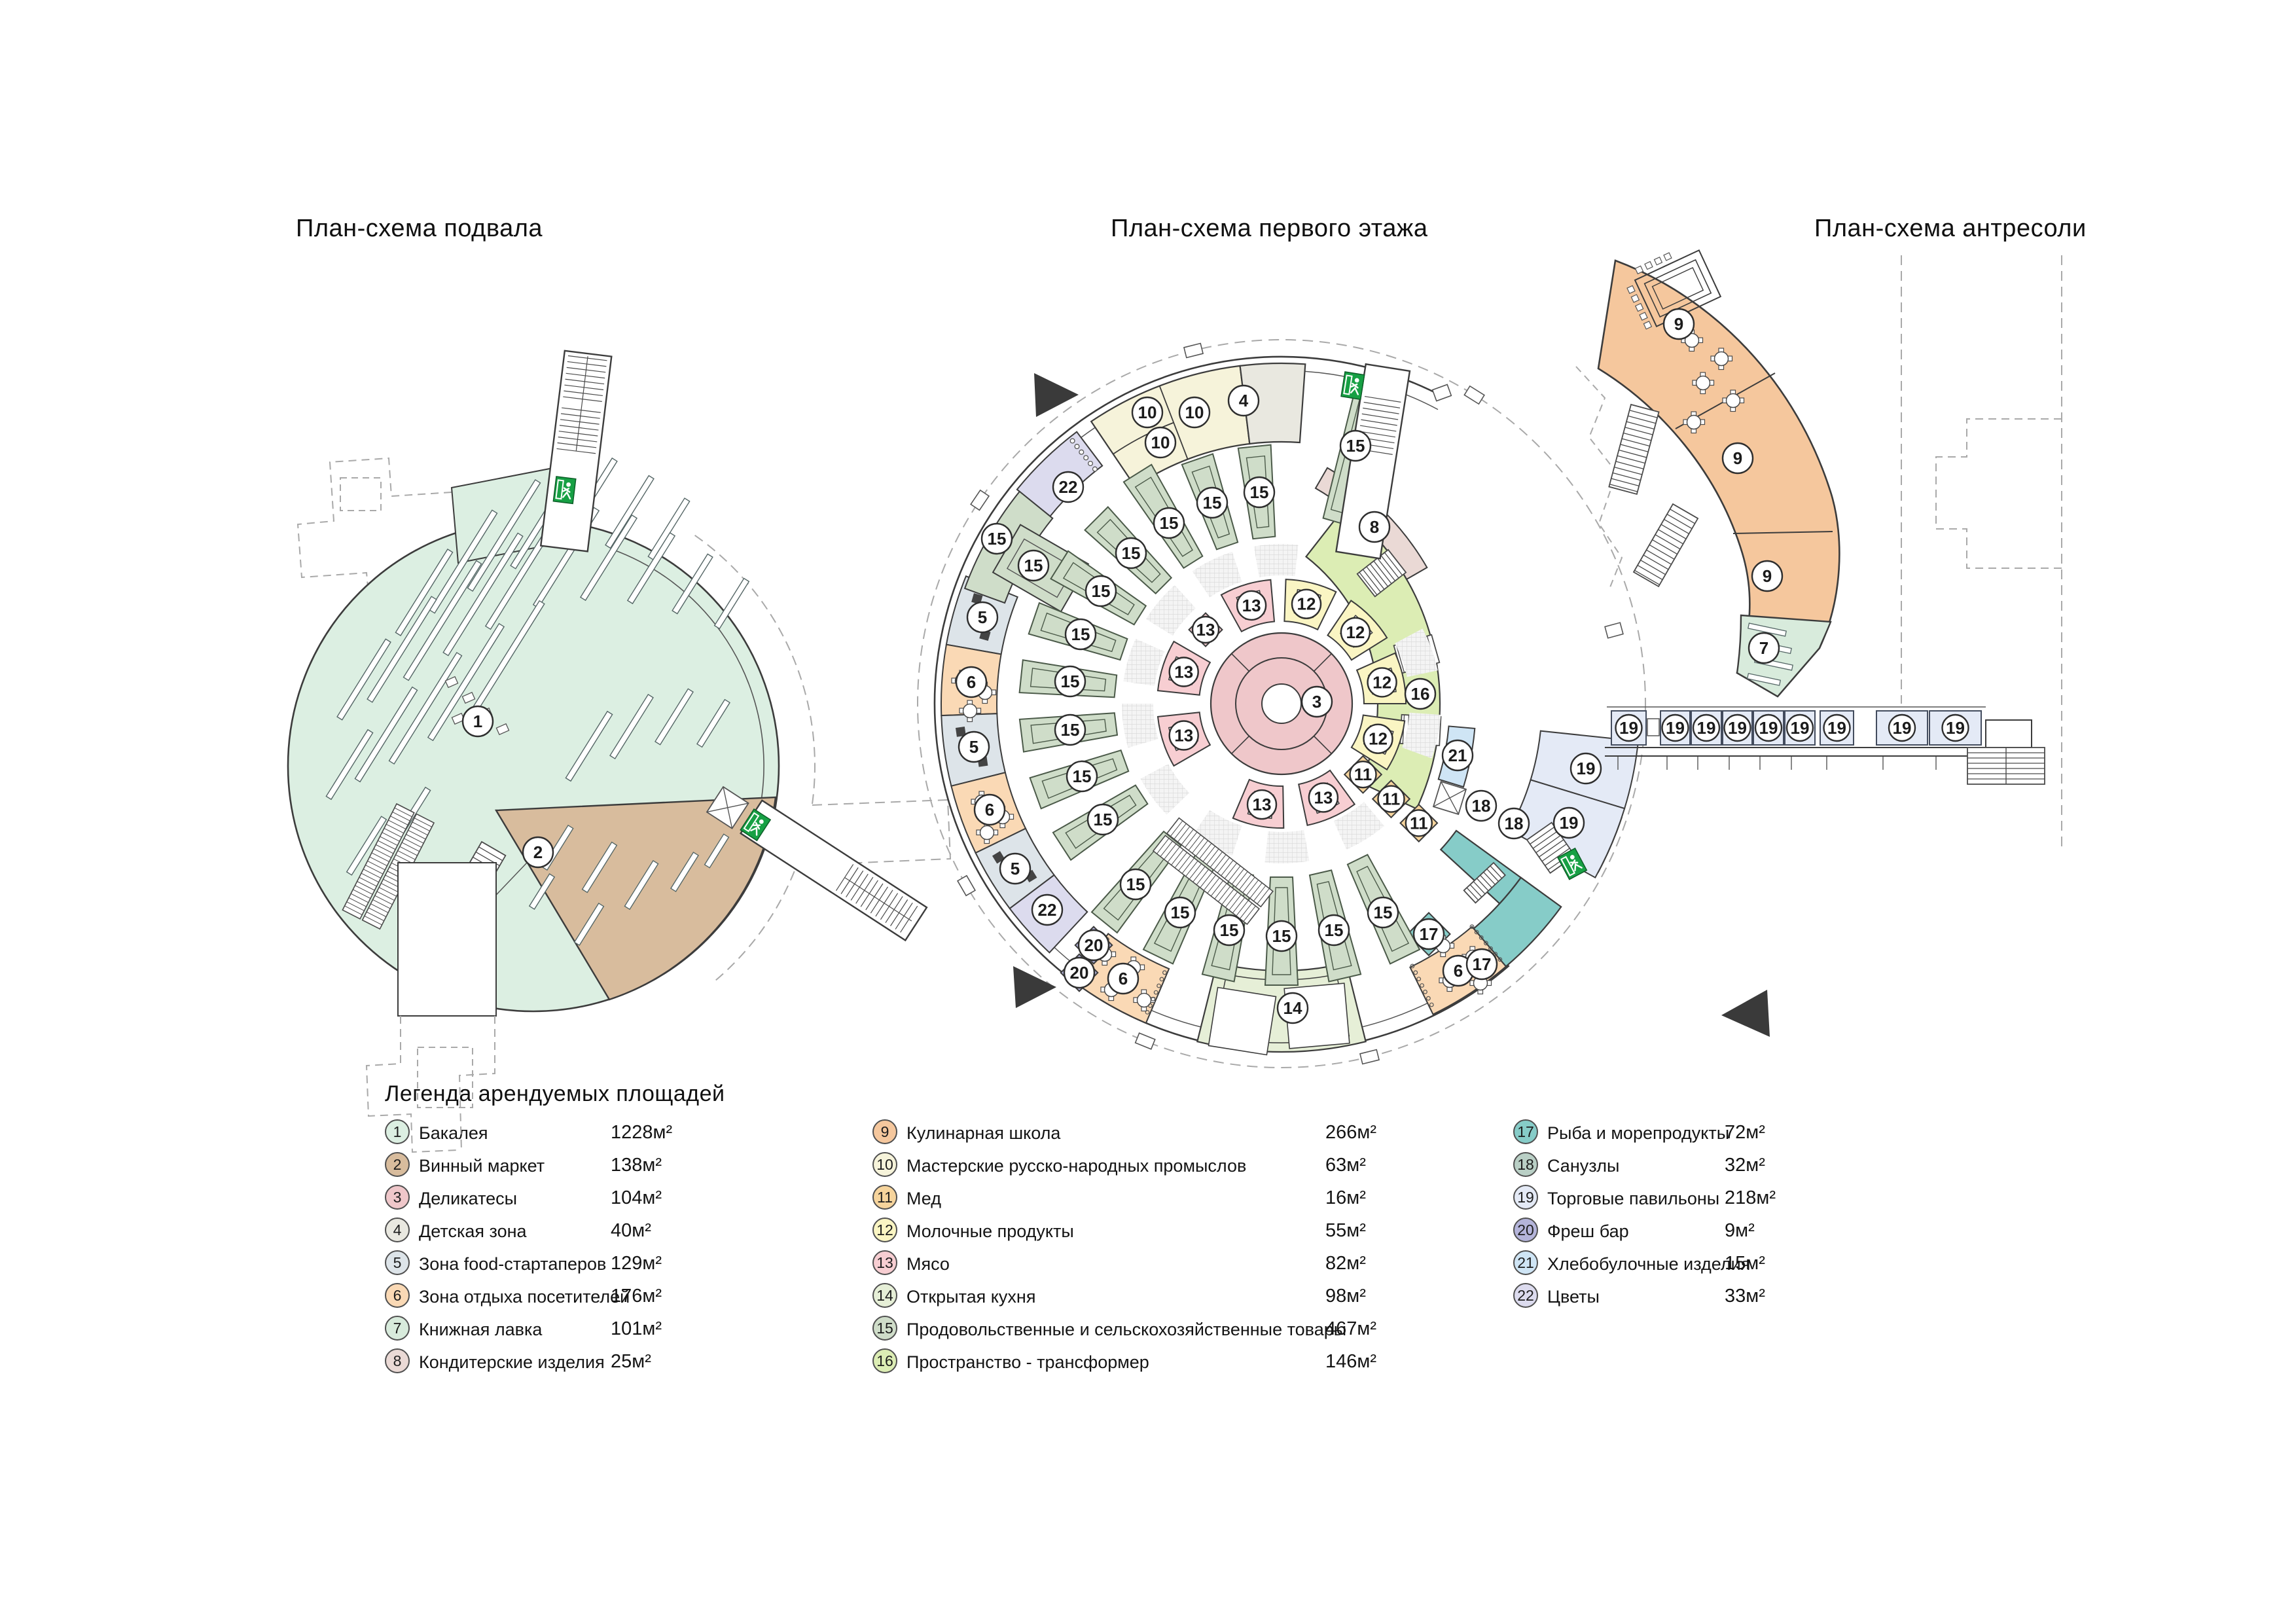 The width and height of the screenshot is (2296, 1624). Describe the element at coordinates (397, 1197) in the screenshot. I see `legend-color-circle: 3` at that location.